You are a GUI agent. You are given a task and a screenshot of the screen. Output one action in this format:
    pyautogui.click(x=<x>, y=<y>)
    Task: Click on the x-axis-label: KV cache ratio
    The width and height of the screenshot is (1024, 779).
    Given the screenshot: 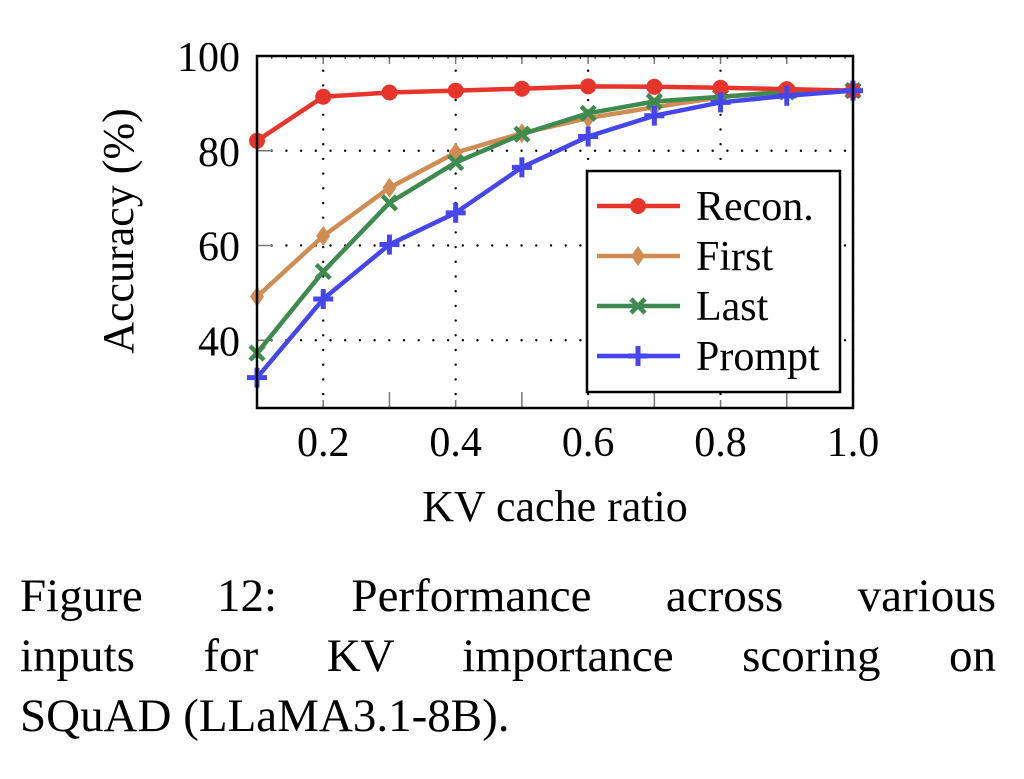 What is the action you would take?
    pyautogui.click(x=555, y=506)
    